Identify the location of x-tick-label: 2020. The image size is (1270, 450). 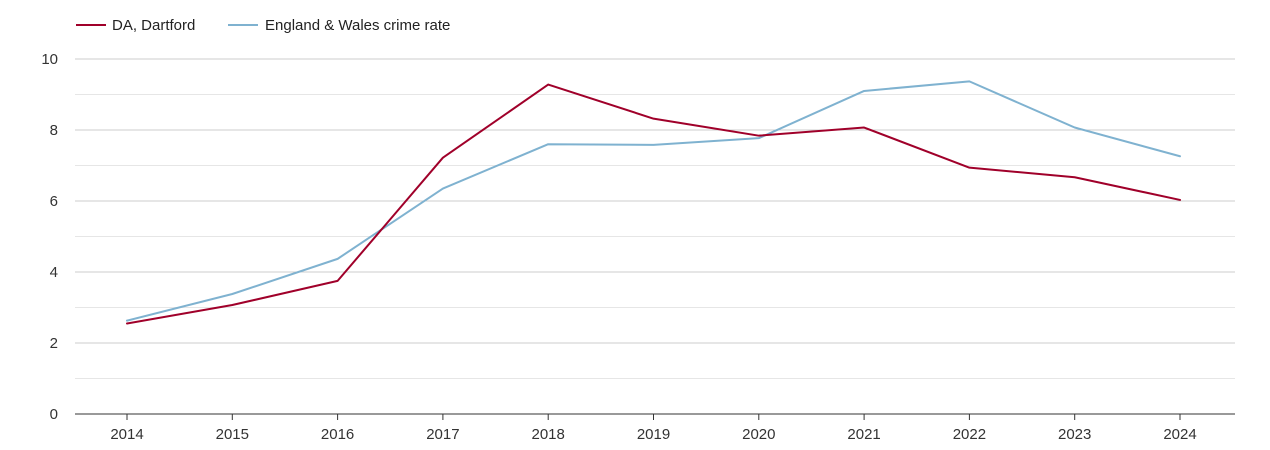
(758, 434).